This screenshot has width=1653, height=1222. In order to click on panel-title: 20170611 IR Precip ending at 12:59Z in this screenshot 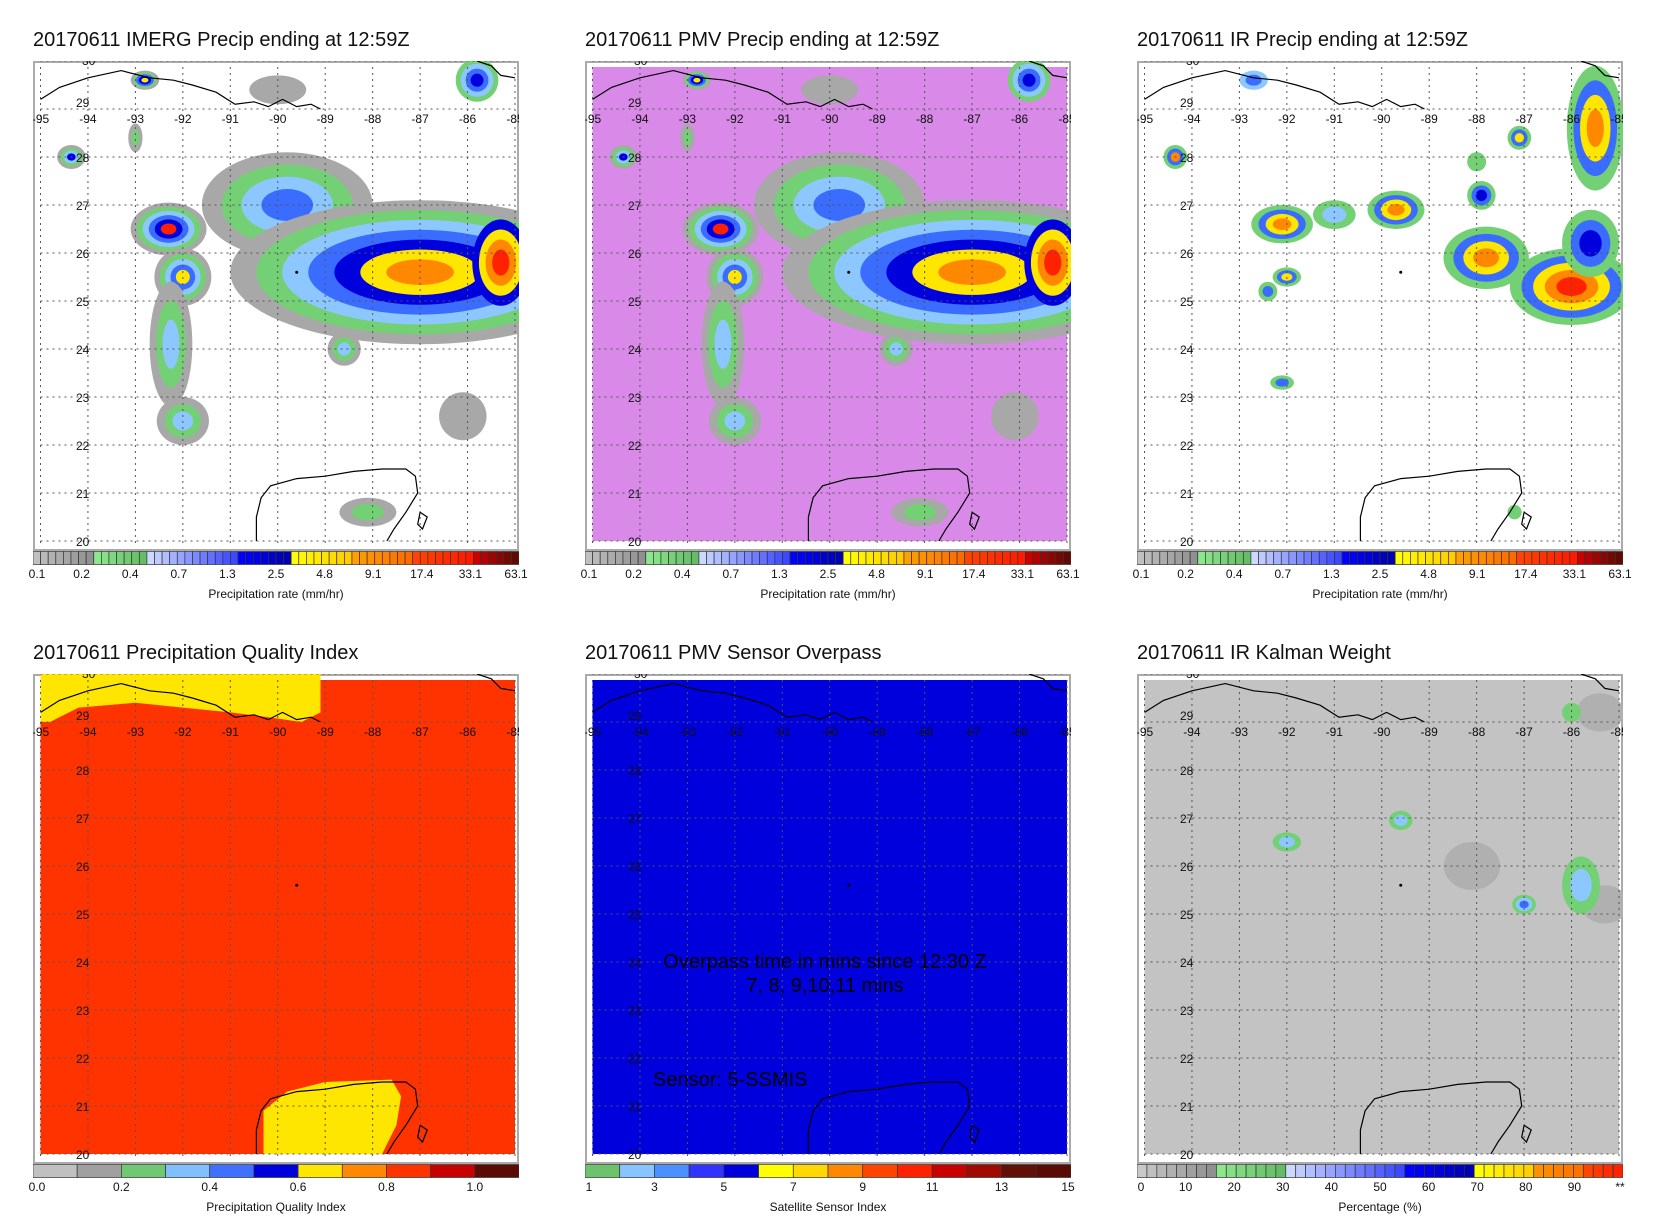, I will do `click(1302, 40)`.